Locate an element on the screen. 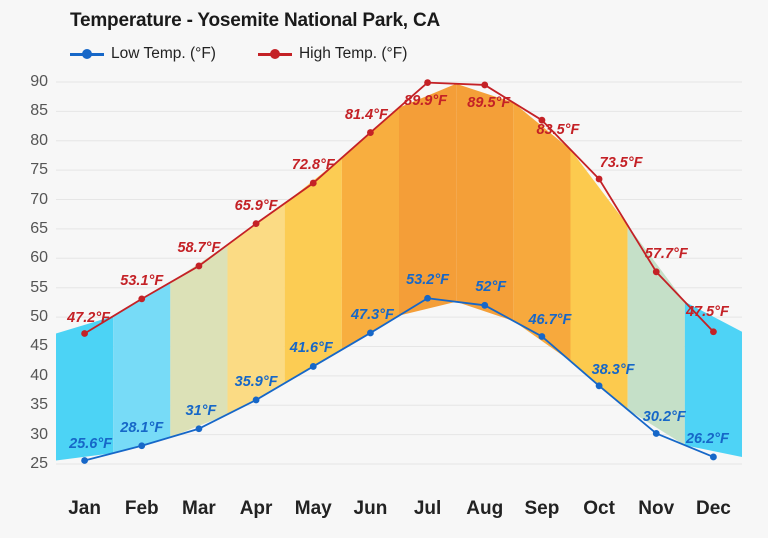 The width and height of the screenshot is (768, 538). legend-item-low: Low Temp. (°F) is located at coordinates (143, 54).